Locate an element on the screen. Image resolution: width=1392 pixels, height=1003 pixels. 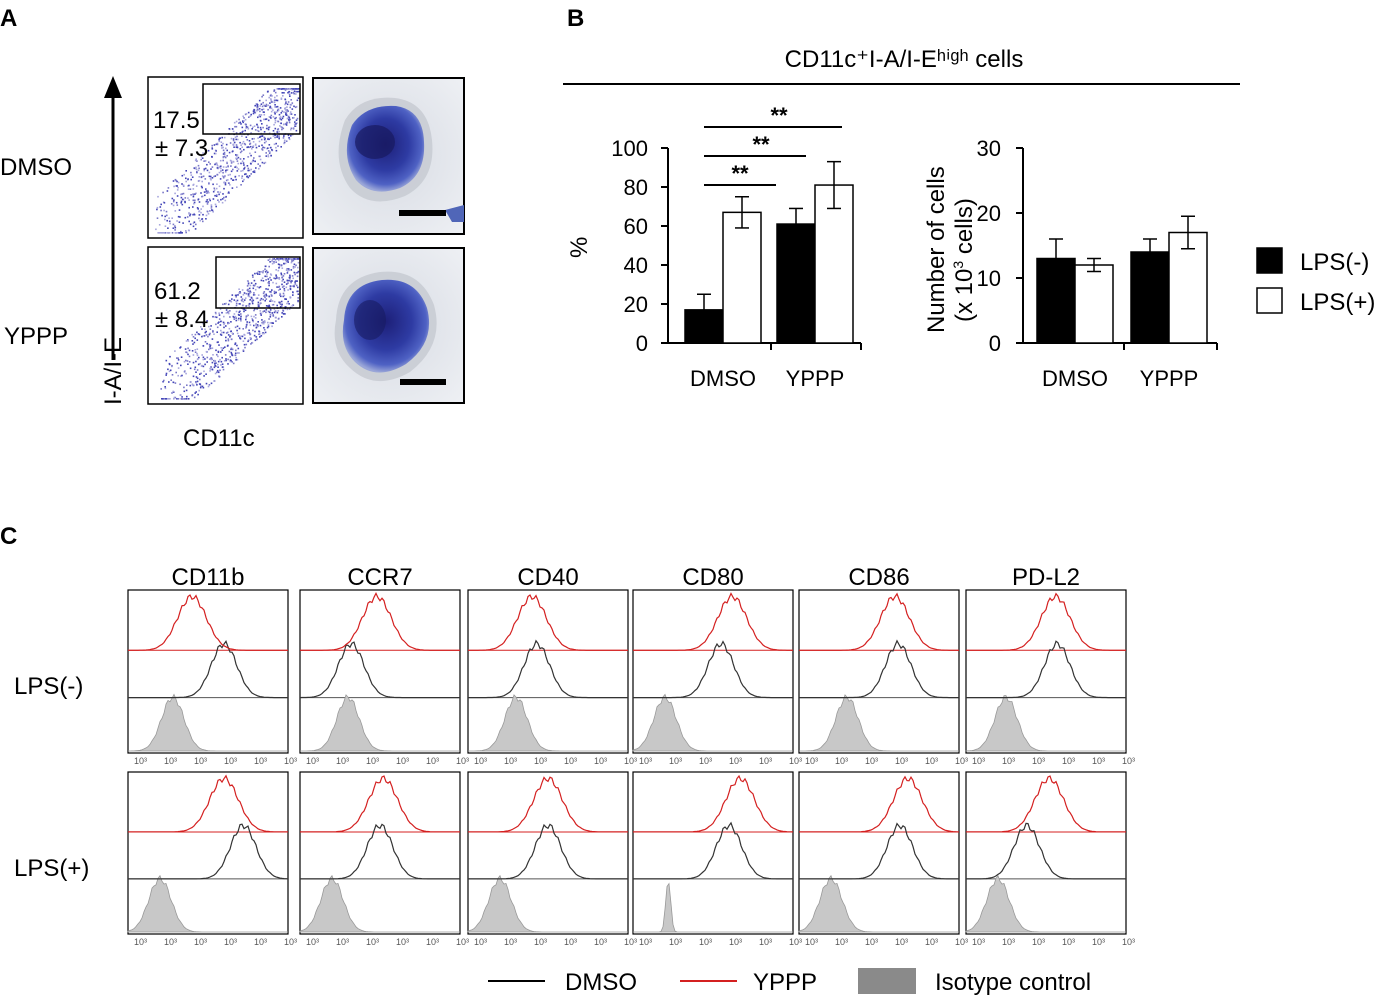
gate-sd-dmso: ± 7.3 is located at coordinates (181, 148).